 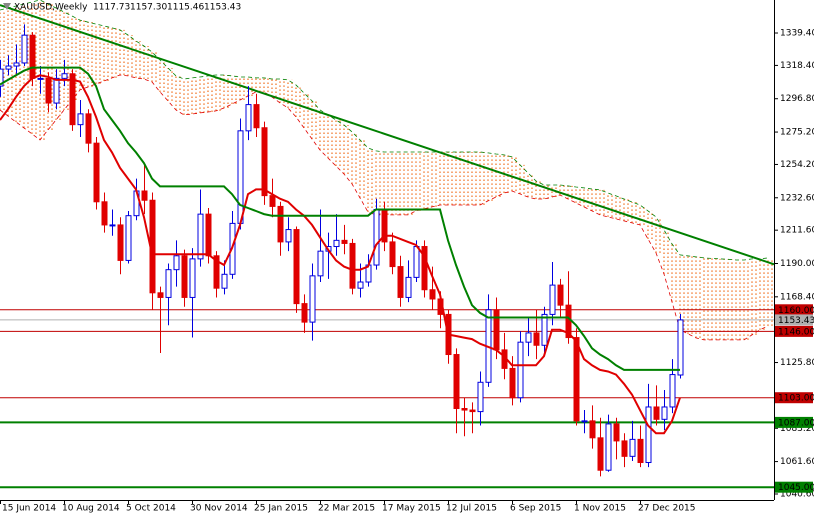 What do you see at coordinates (600, 509) in the screenshot?
I see `x-tick-label: 1 Nov 2015` at bounding box center [600, 509].